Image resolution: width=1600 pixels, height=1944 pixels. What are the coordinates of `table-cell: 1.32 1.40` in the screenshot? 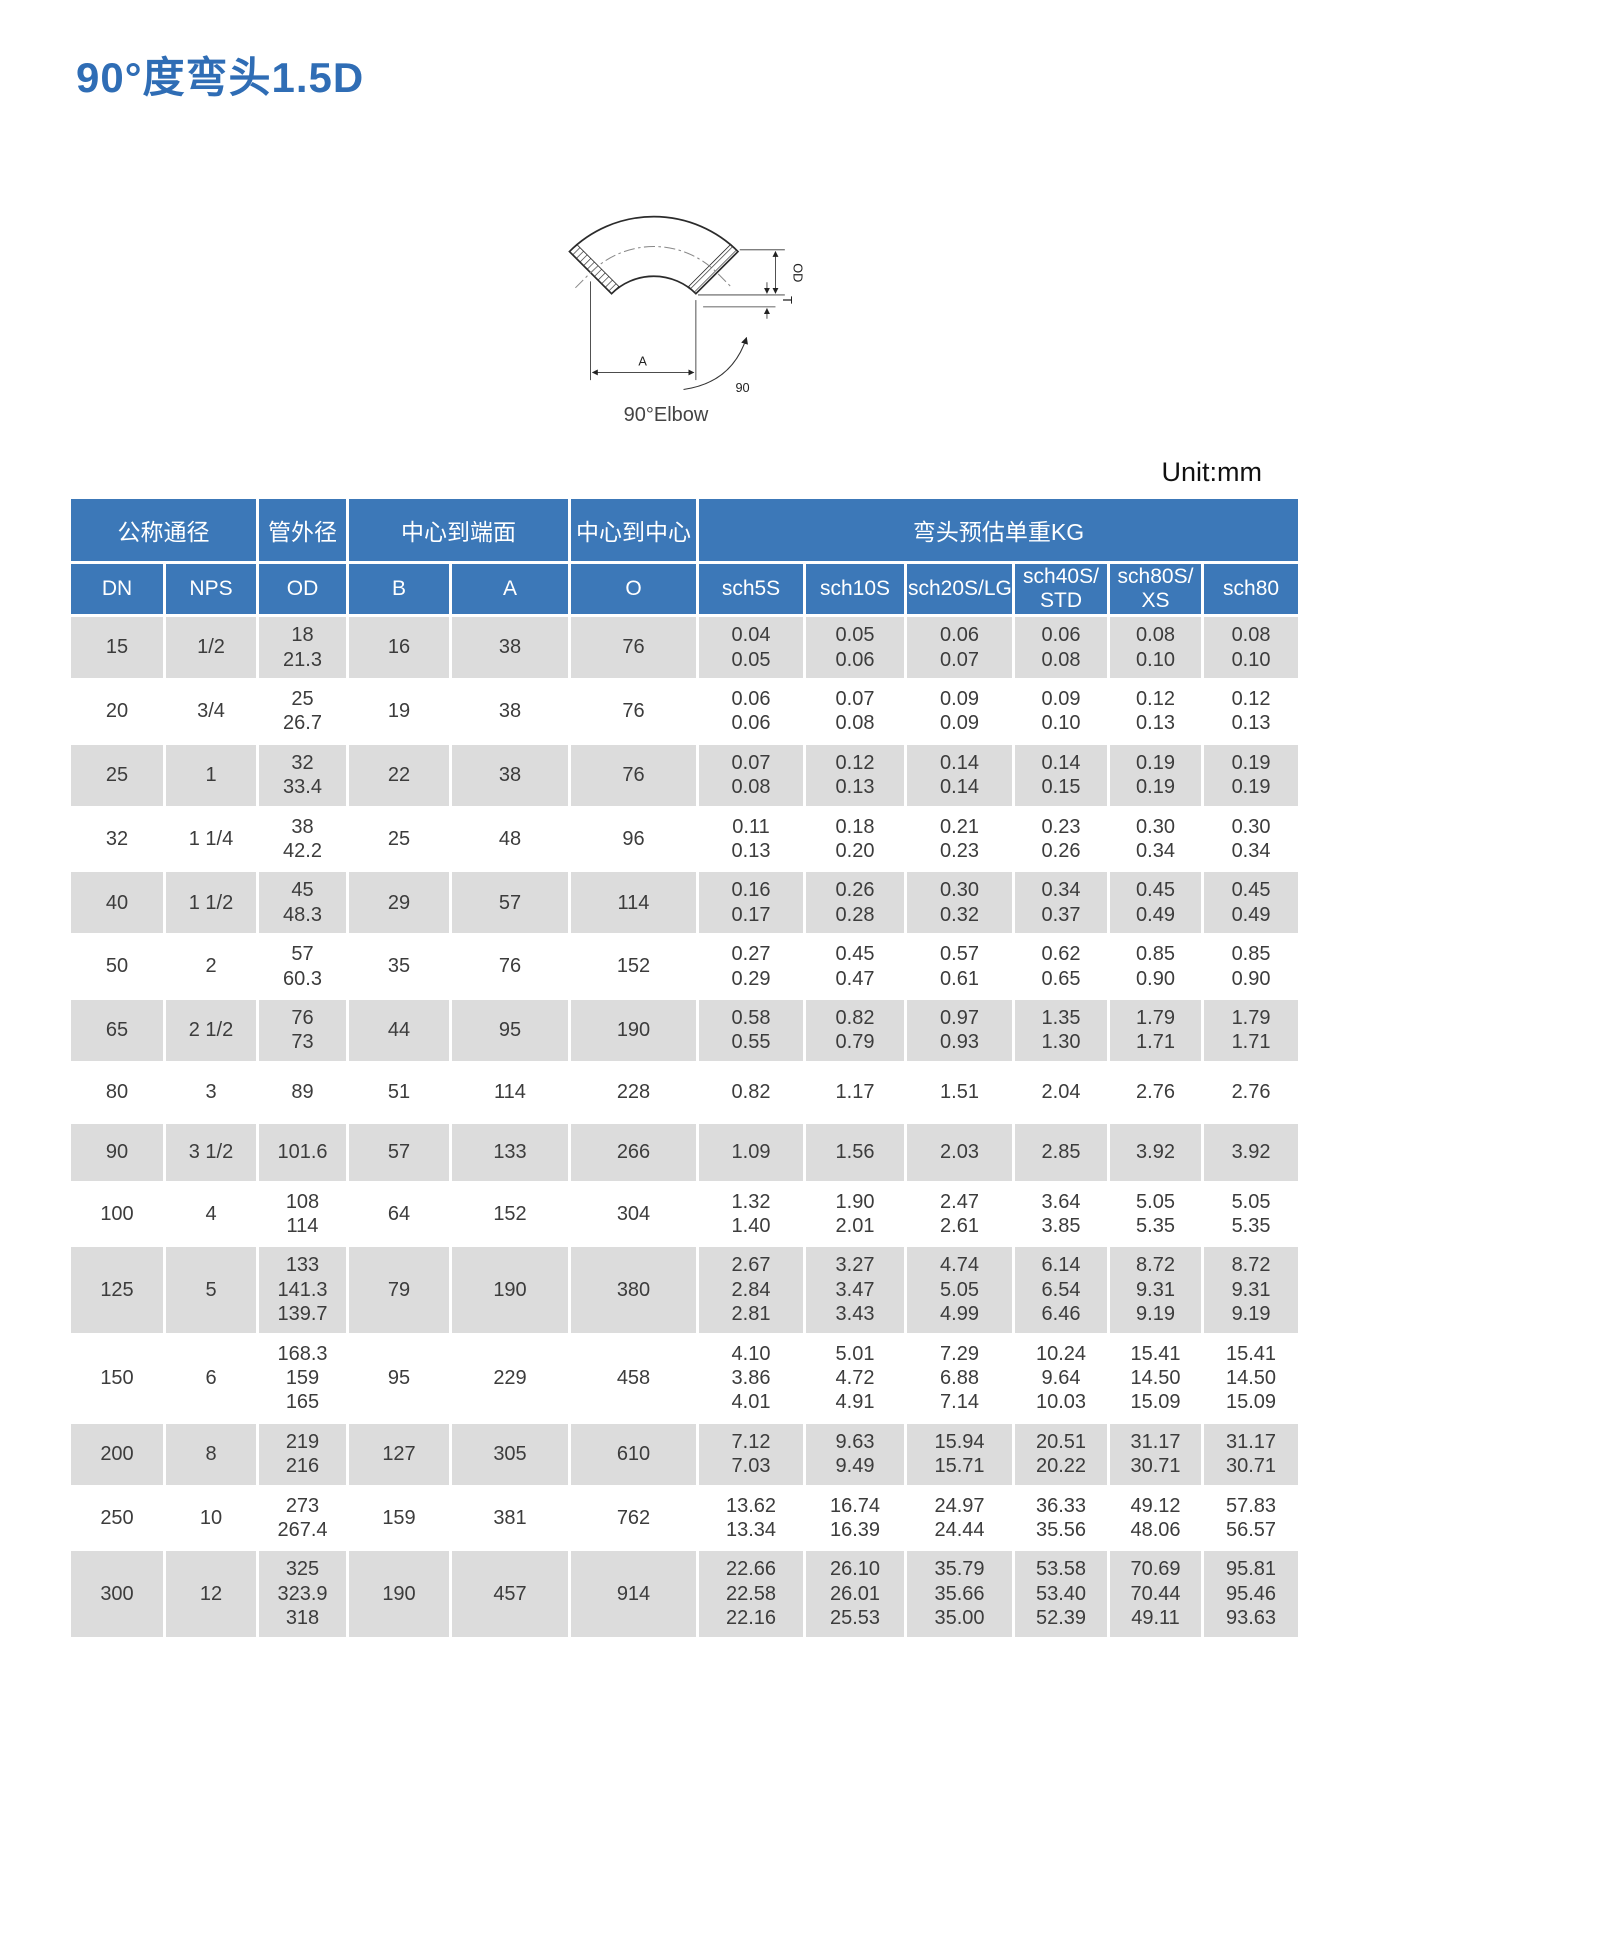 It's located at (751, 1214).